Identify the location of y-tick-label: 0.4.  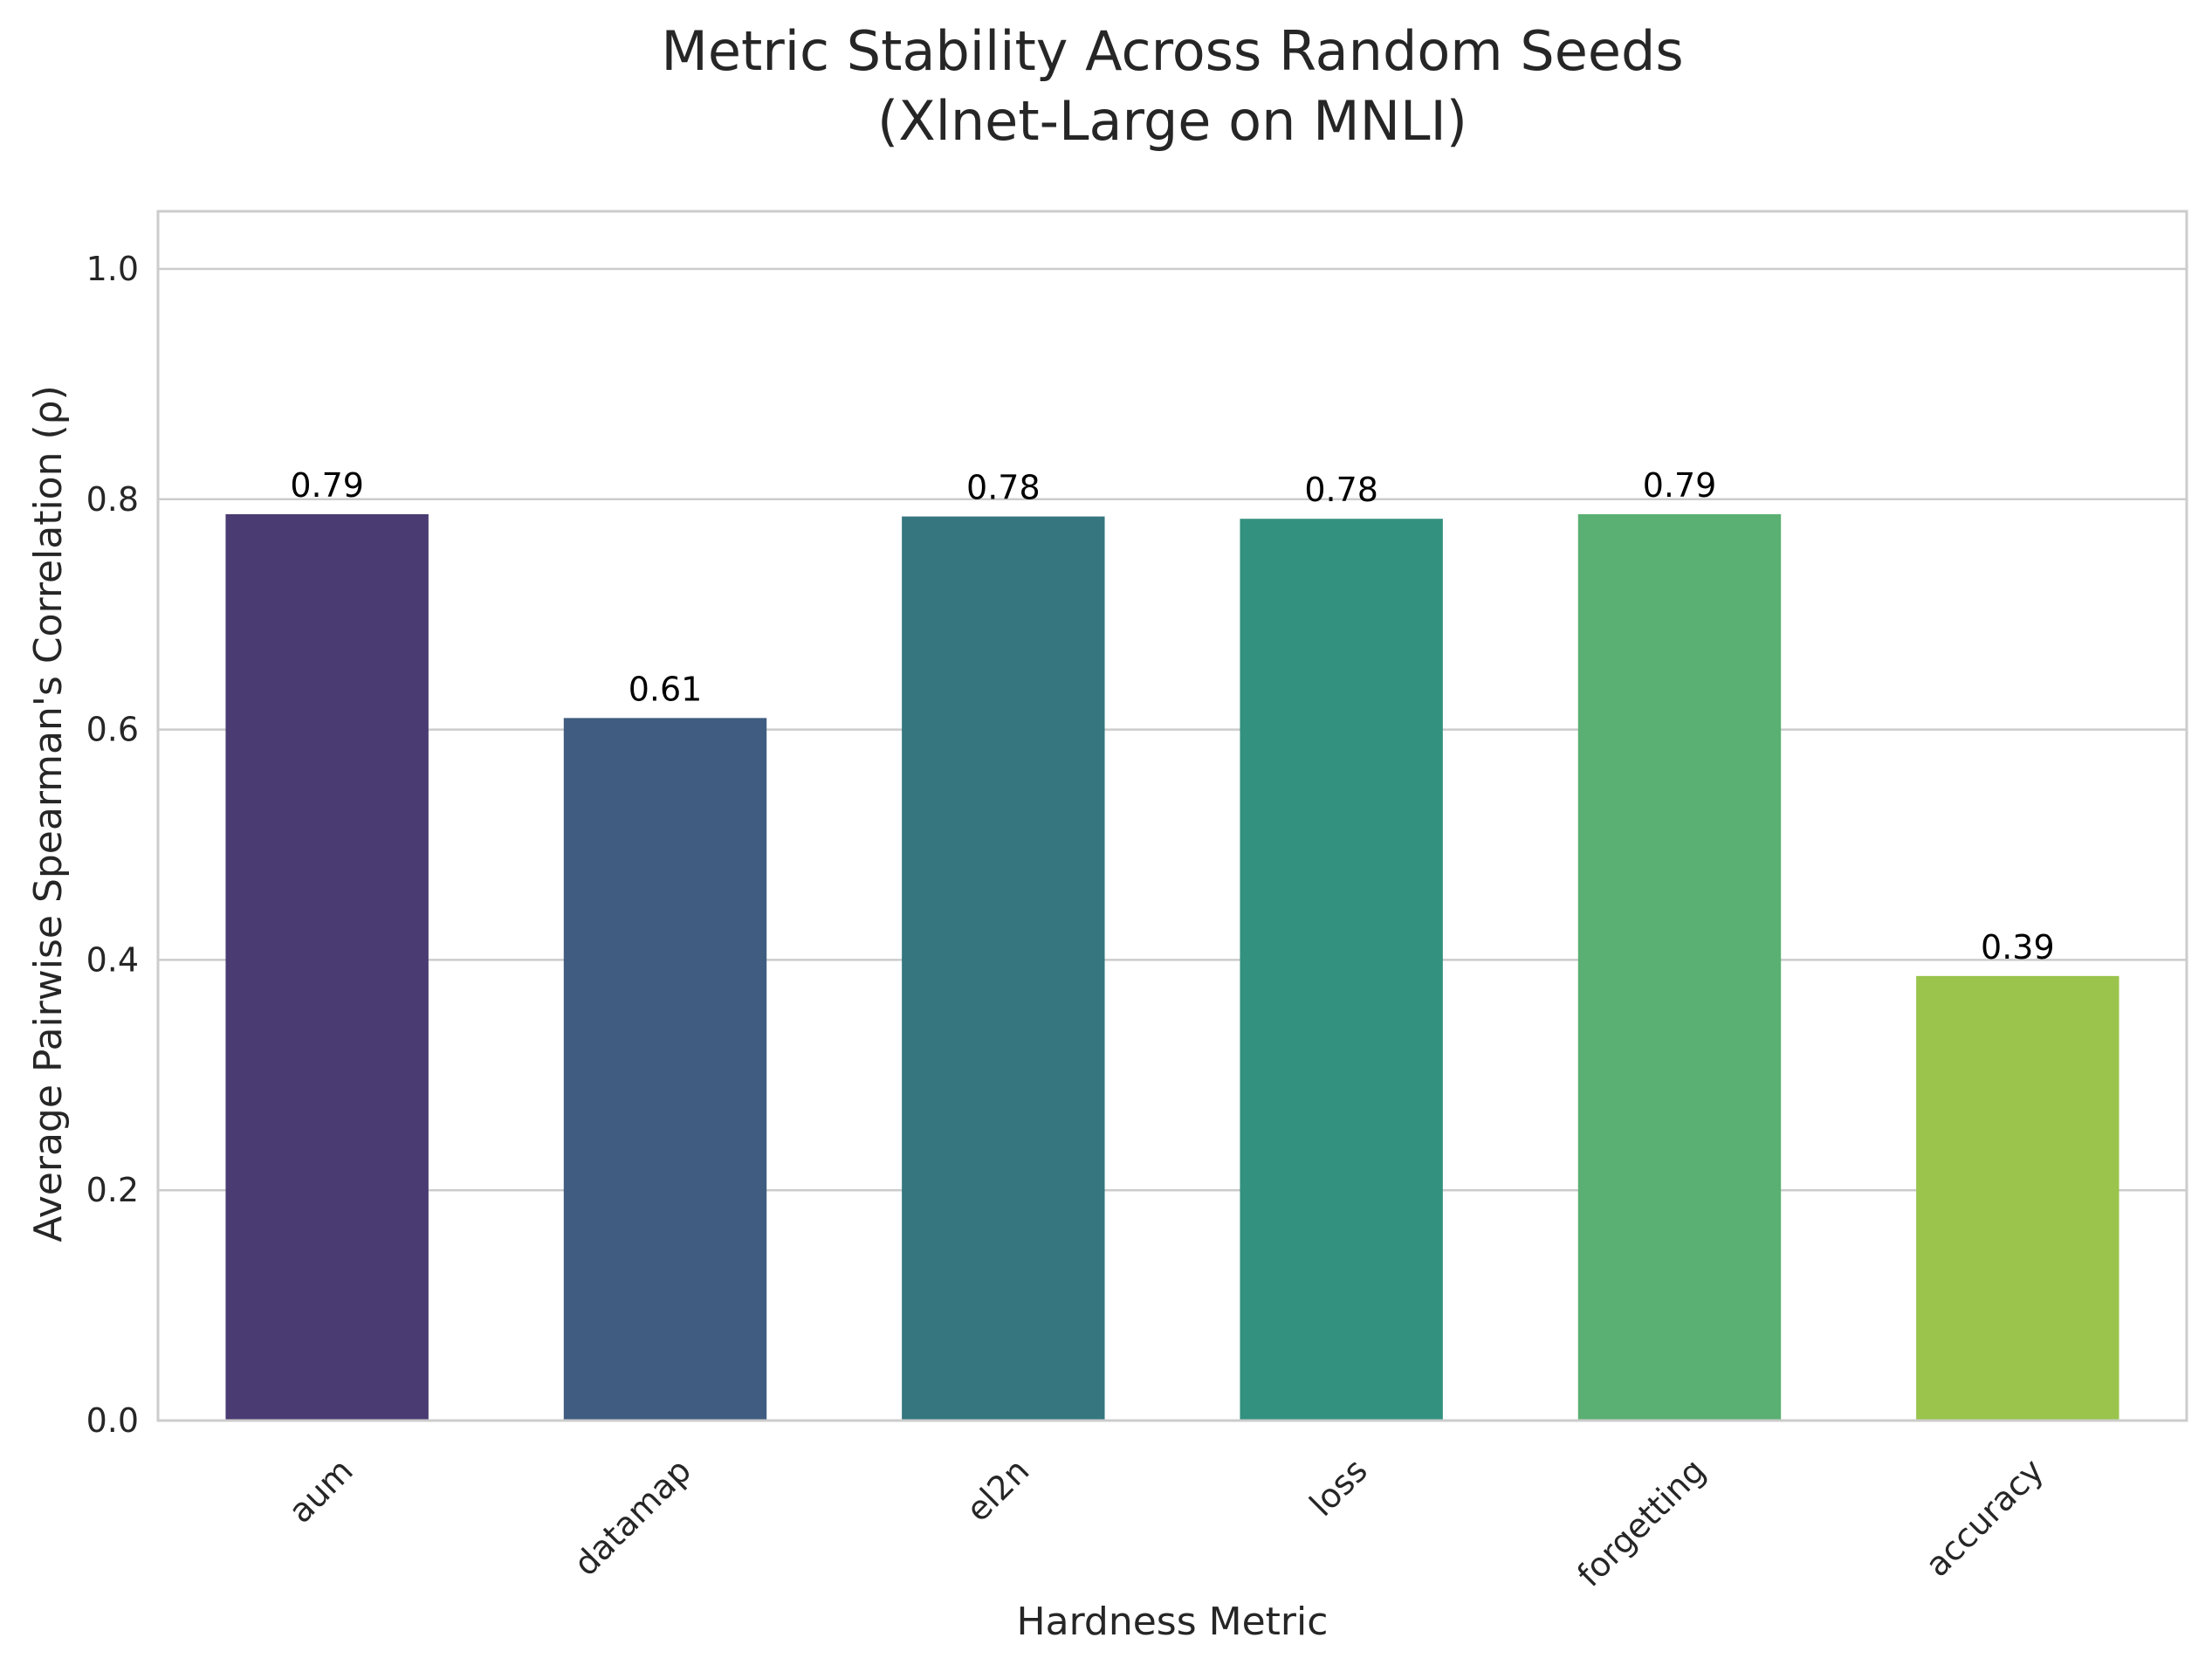
(113, 959).